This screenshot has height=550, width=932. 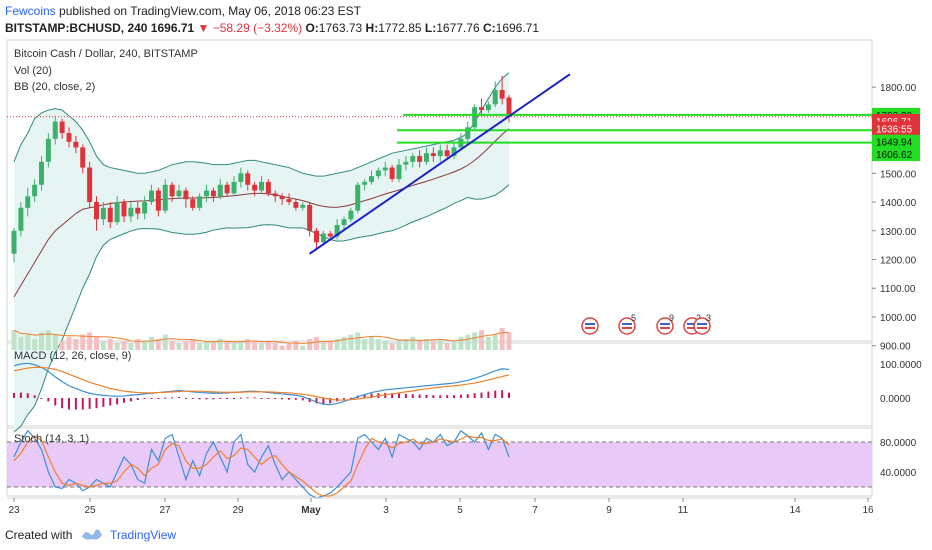 I want to click on time-axis-label: 14, so click(x=795, y=510).